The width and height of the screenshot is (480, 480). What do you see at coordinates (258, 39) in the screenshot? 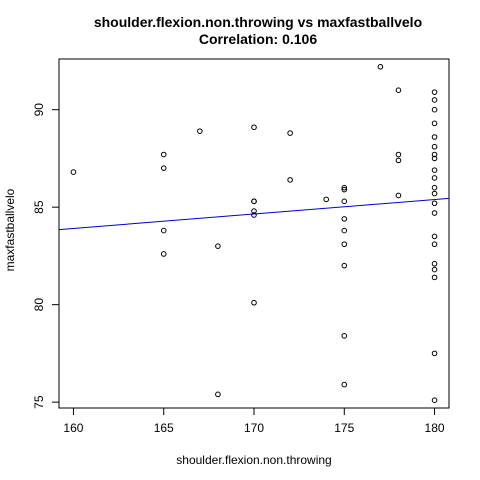
I see `chart-subtitle: Correlation: 0.106` at bounding box center [258, 39].